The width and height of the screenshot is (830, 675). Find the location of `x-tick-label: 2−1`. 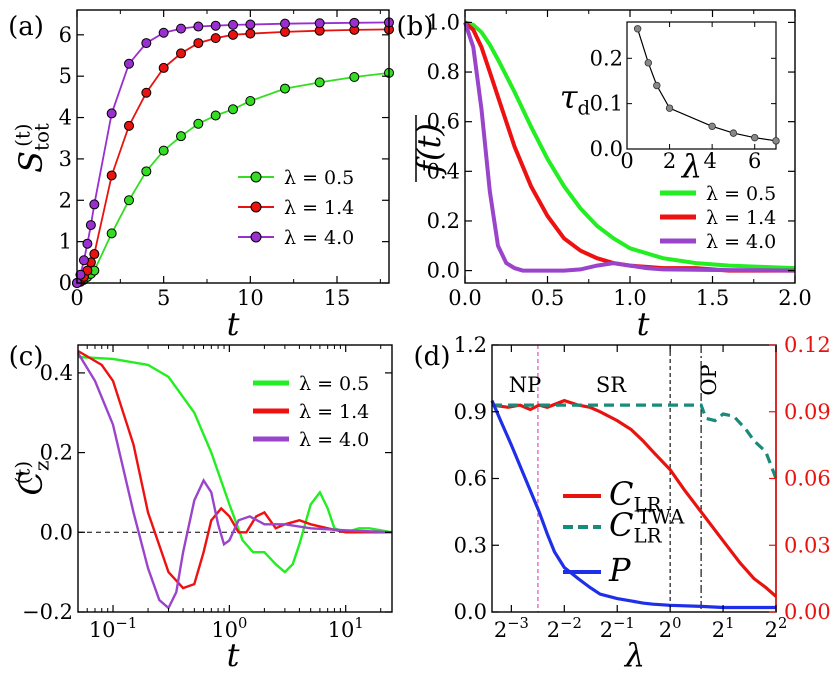

x-tick-label: 2−1 is located at coordinates (617, 628).